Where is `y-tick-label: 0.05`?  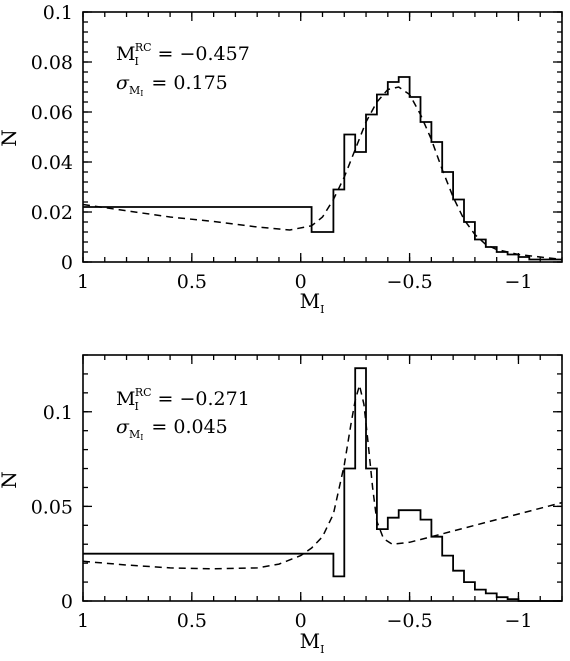 y-tick-label: 0.05 is located at coordinates (52, 507).